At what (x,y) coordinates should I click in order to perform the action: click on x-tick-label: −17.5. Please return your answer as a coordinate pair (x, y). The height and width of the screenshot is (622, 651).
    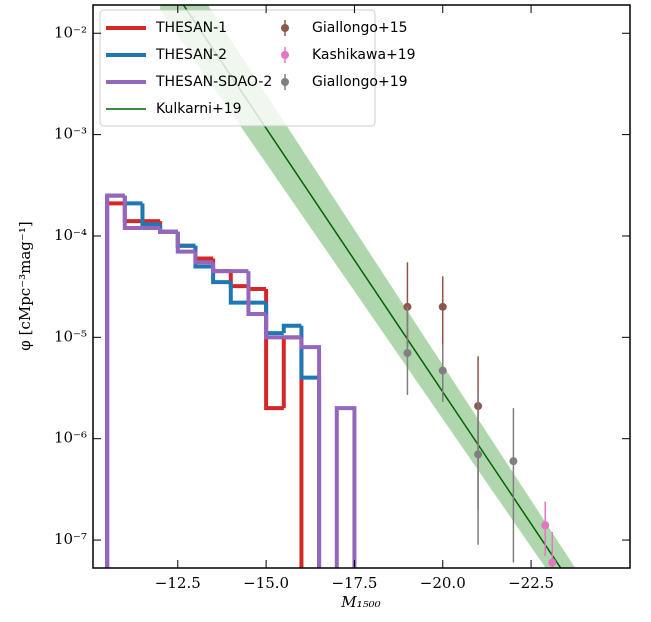
    Looking at the image, I should click on (354, 583).